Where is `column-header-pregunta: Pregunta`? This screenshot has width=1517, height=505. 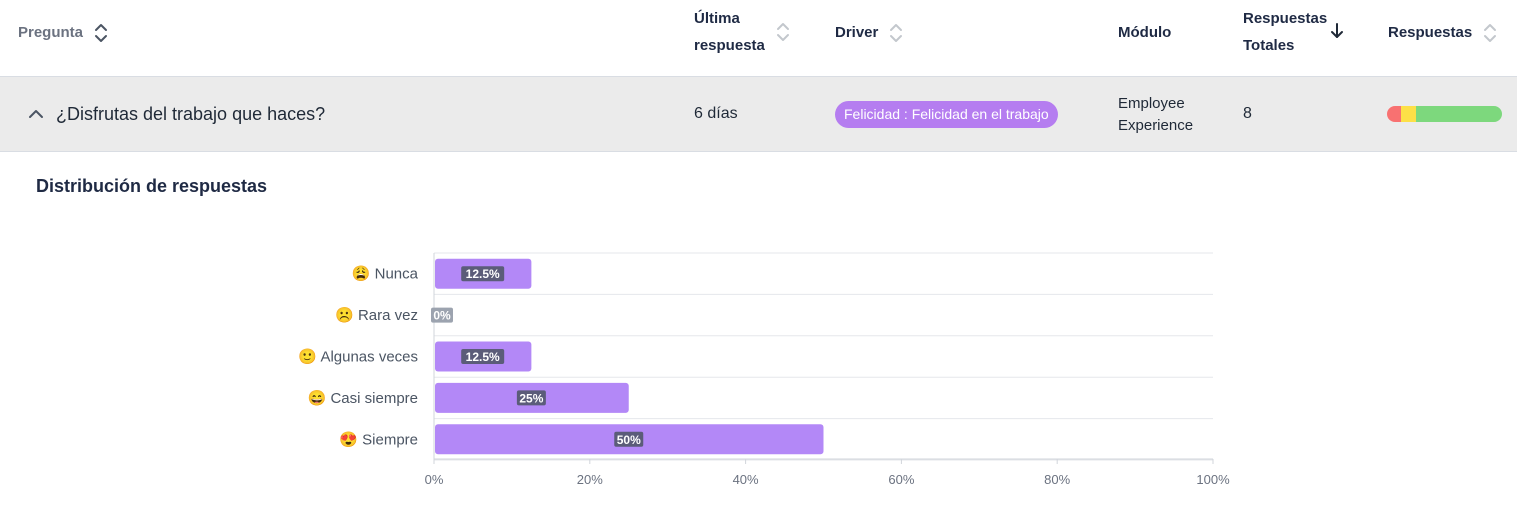
column-header-pregunta: Pregunta is located at coordinates (63, 32).